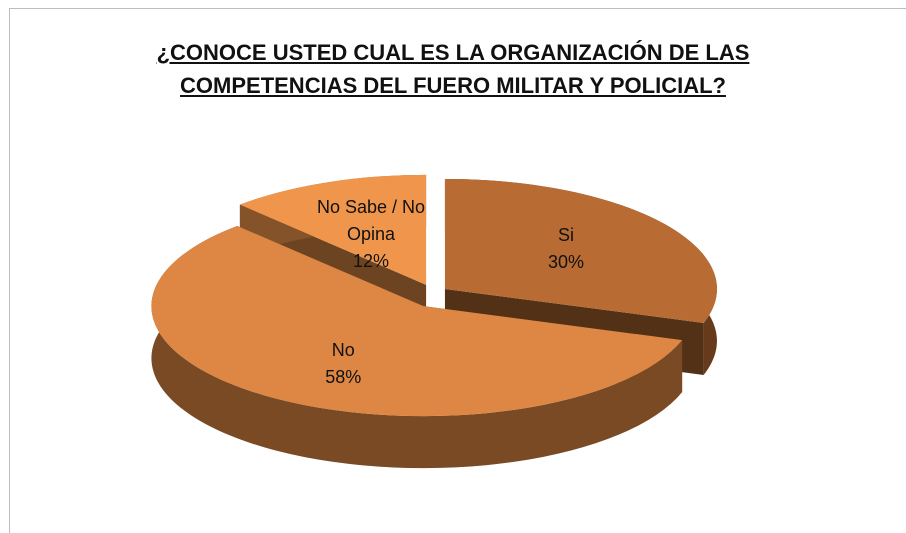  Describe the element at coordinates (565, 261) in the screenshot. I see `data-label-value: 30%` at that location.